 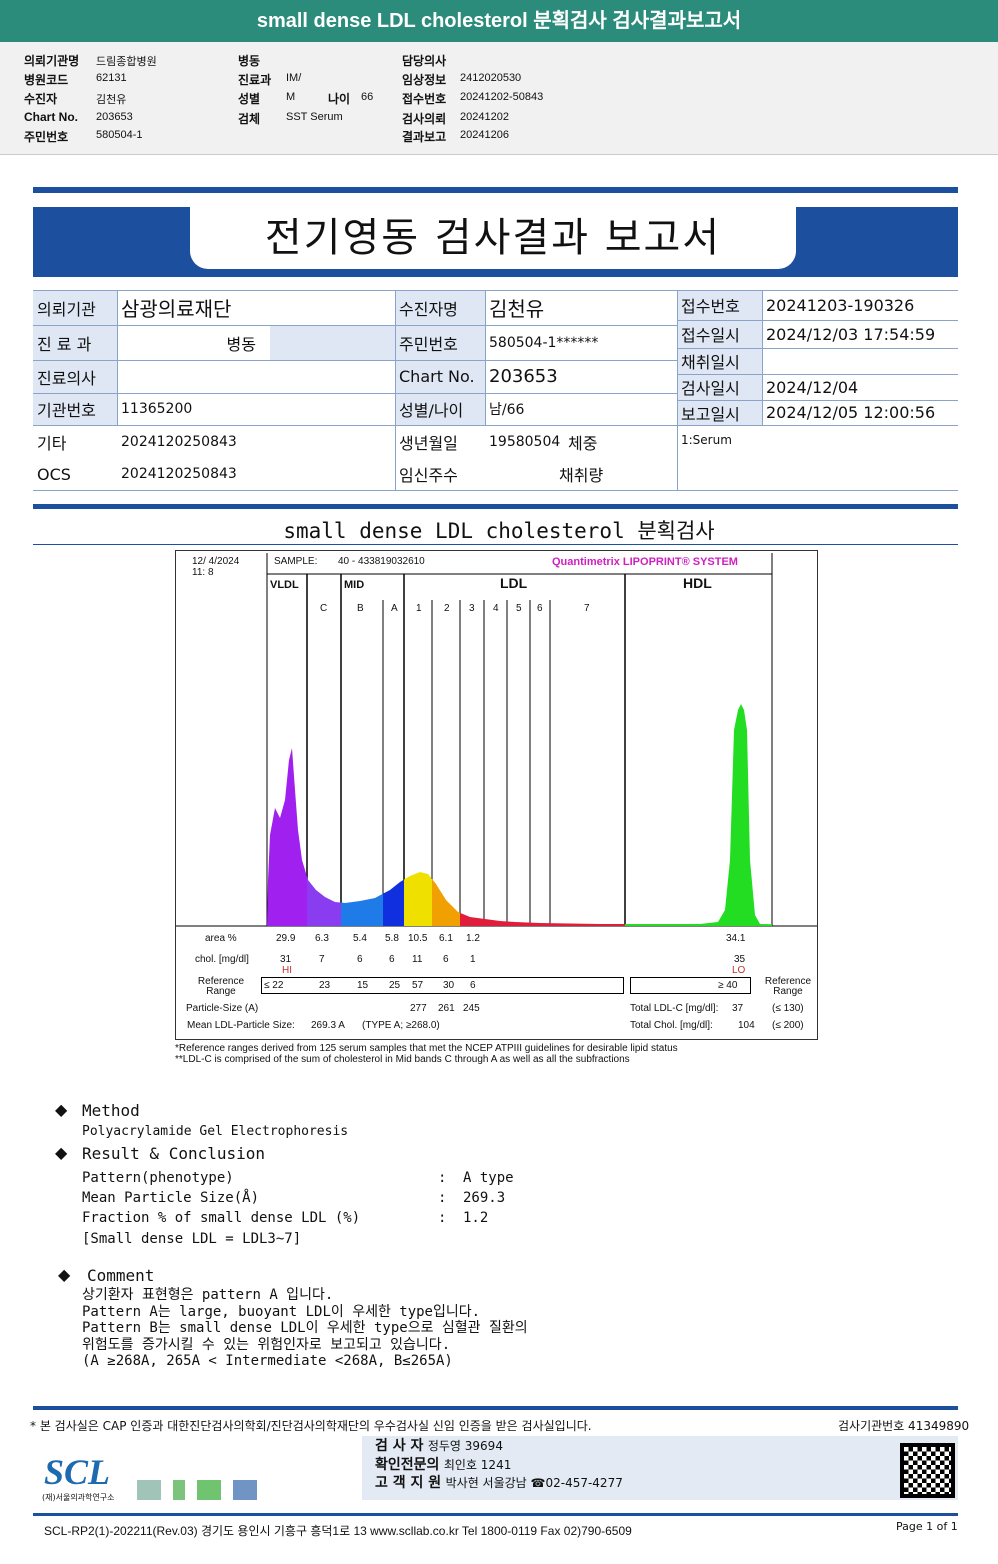 I want to click on reference-hdl: ≥ 40, so click(x=728, y=985).